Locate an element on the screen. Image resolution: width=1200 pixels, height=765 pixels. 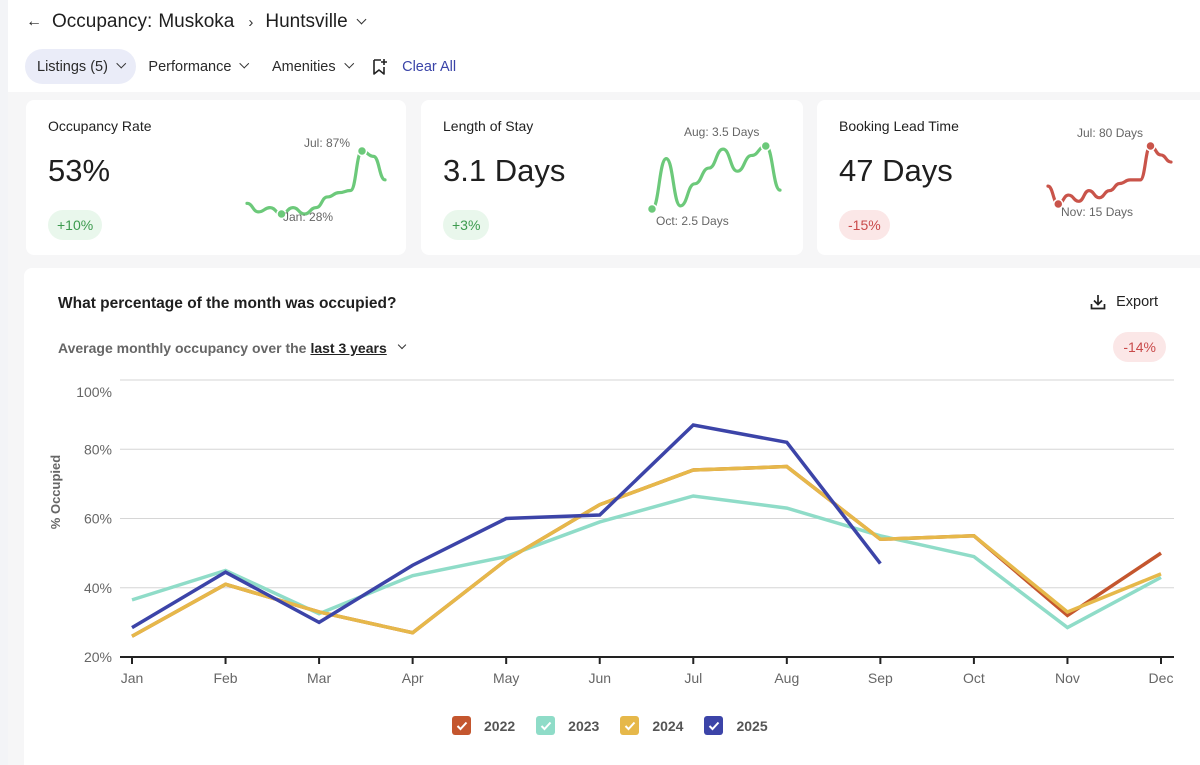
arrow-left-icon: ← is located at coordinates (34, 21).